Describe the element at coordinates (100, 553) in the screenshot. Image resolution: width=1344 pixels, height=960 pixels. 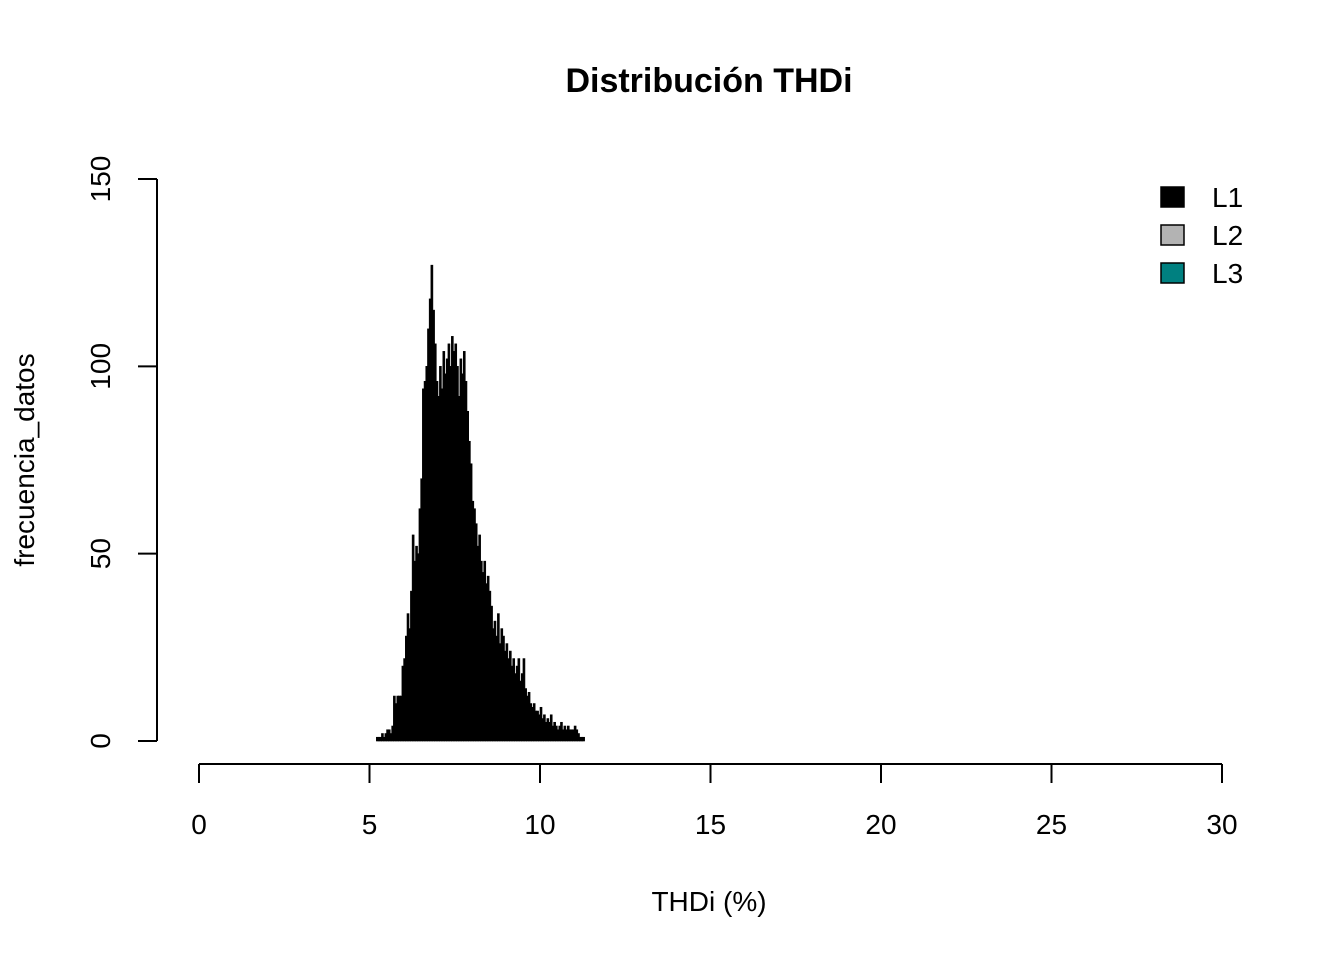
I see `y-tick-label: 50` at that location.